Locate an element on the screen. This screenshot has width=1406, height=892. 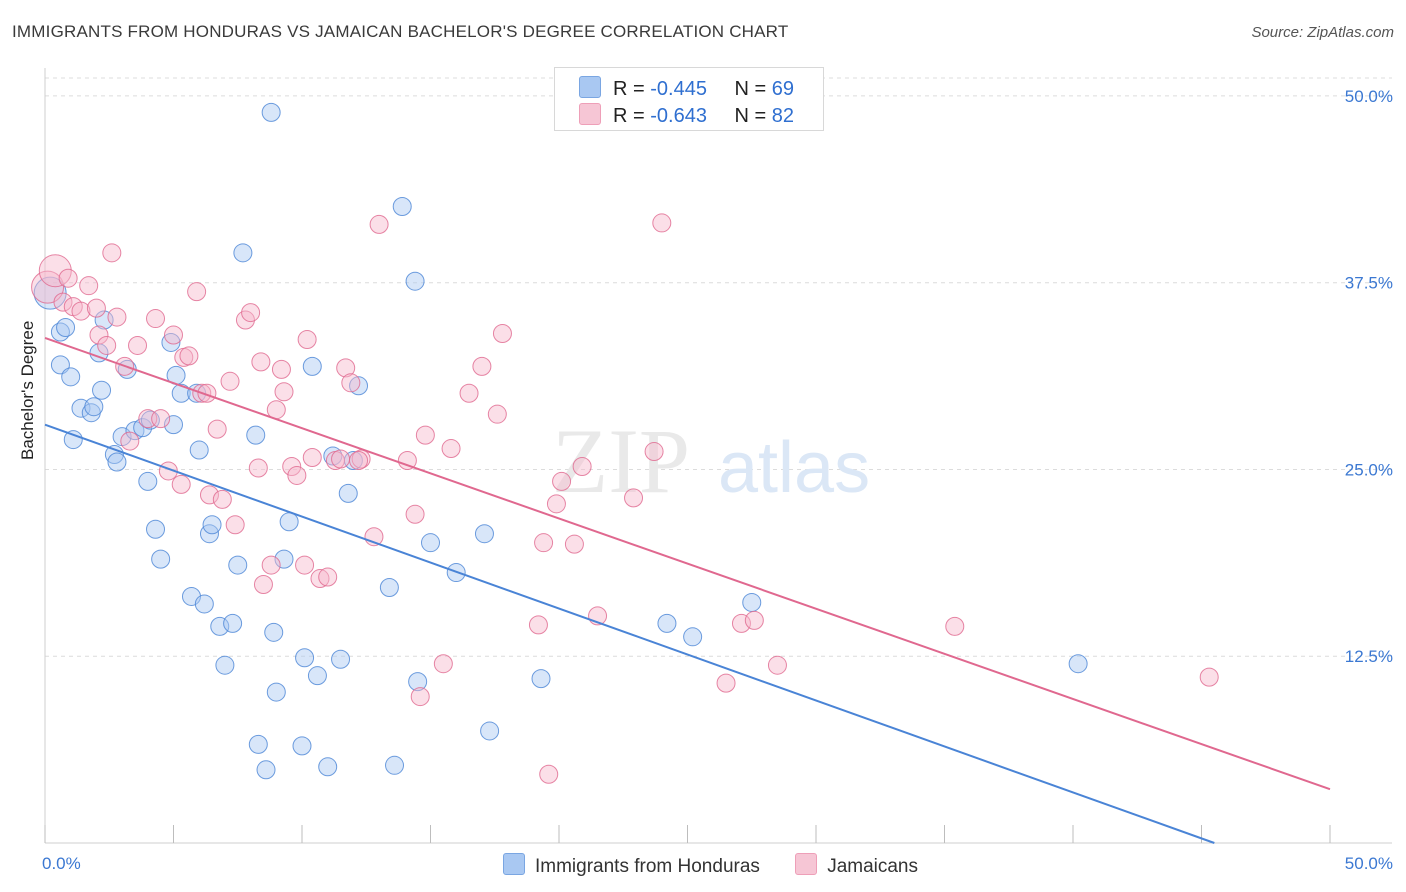
n-value: 82 is located at coordinates (783, 116).